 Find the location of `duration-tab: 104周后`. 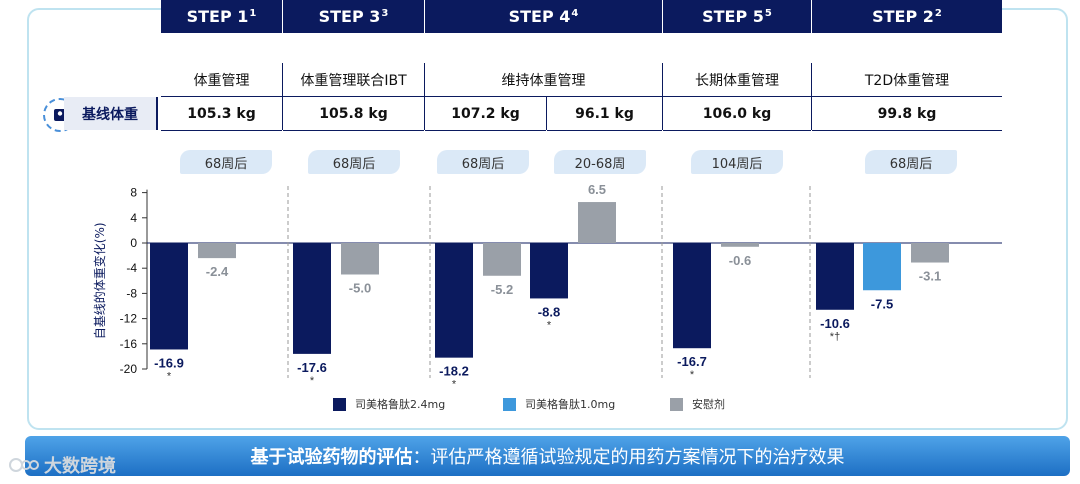

duration-tab: 104周后 is located at coordinates (737, 162).